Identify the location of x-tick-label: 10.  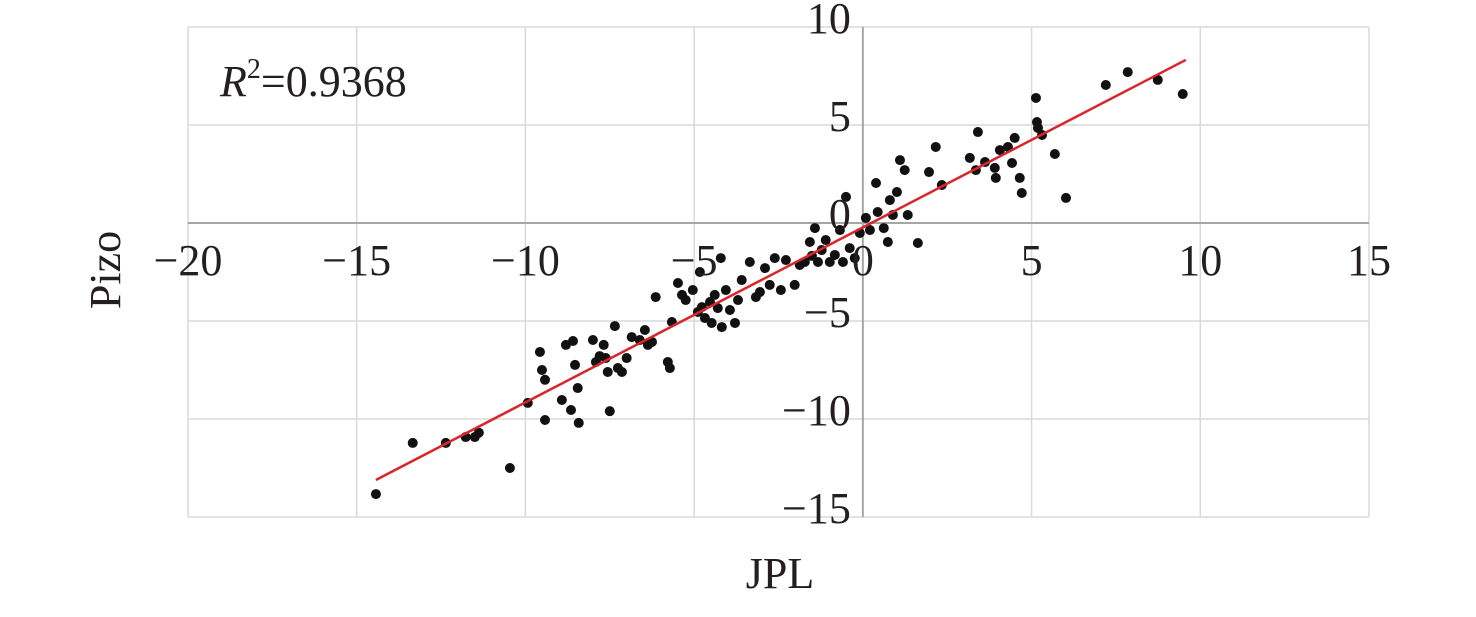
(1200, 260).